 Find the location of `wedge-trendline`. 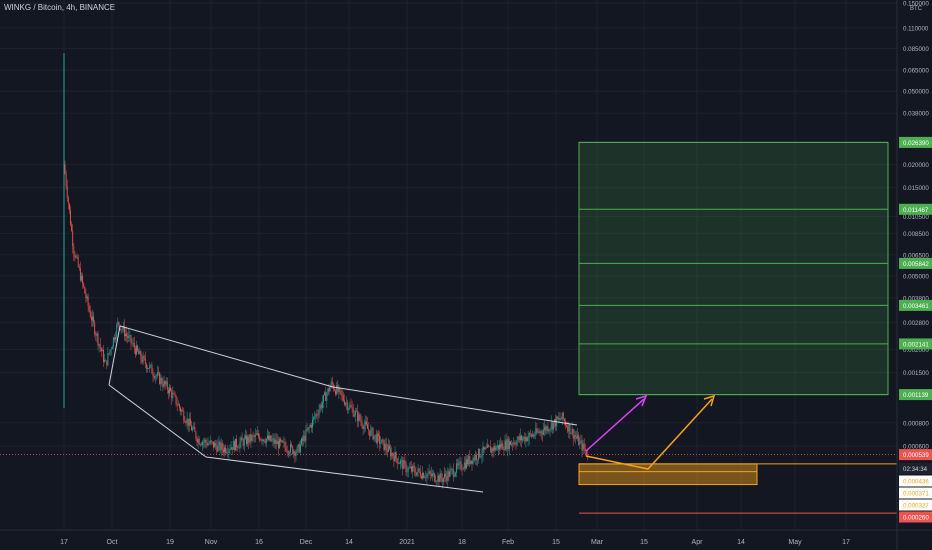

wedge-trendline is located at coordinates (157, 421).